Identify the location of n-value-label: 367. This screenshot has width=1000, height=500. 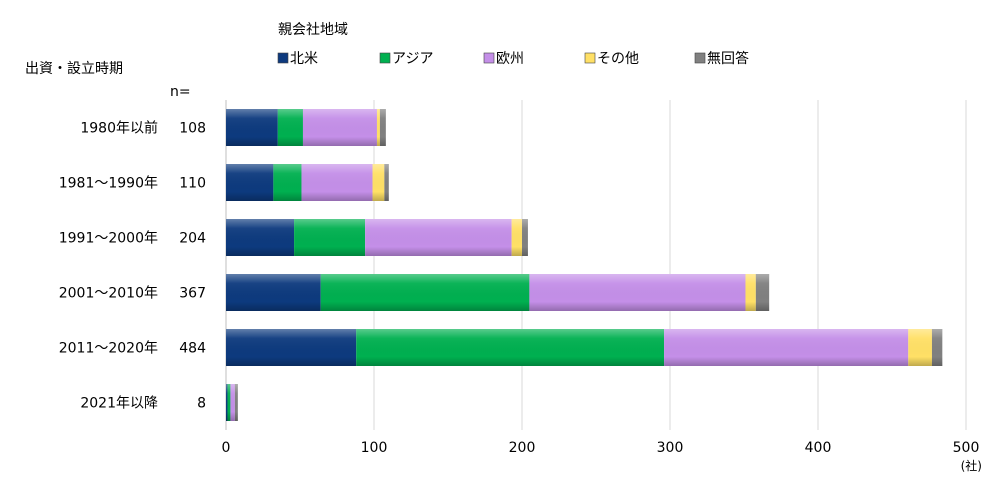
(192, 294).